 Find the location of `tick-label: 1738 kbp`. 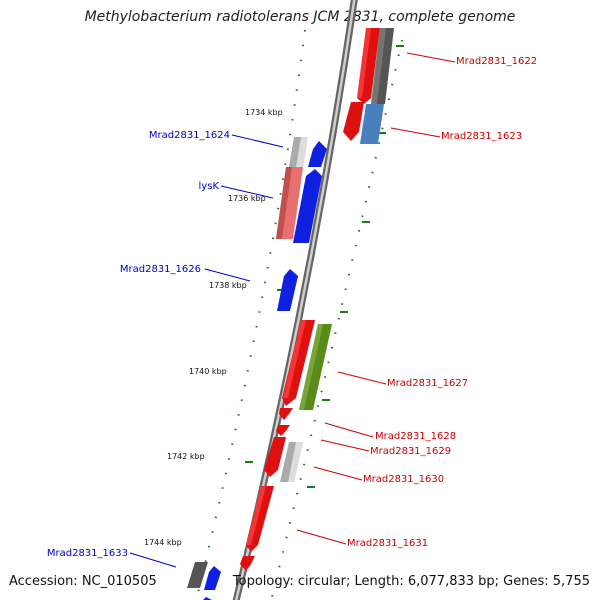

tick-label: 1738 kbp is located at coordinates (228, 285).